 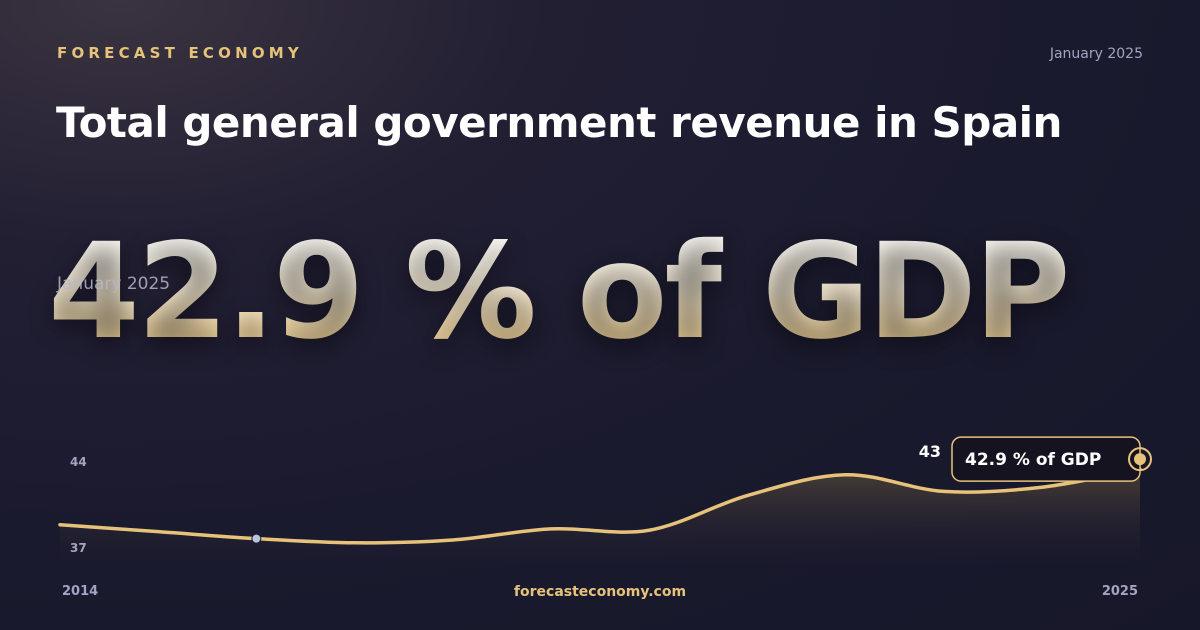 I want to click on end-point-halo, so click(x=1140, y=459).